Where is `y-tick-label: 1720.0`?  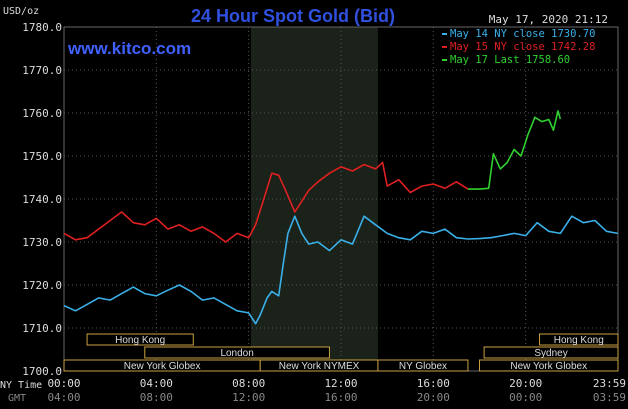
y-tick-label: 1720.0 is located at coordinates (42, 285).